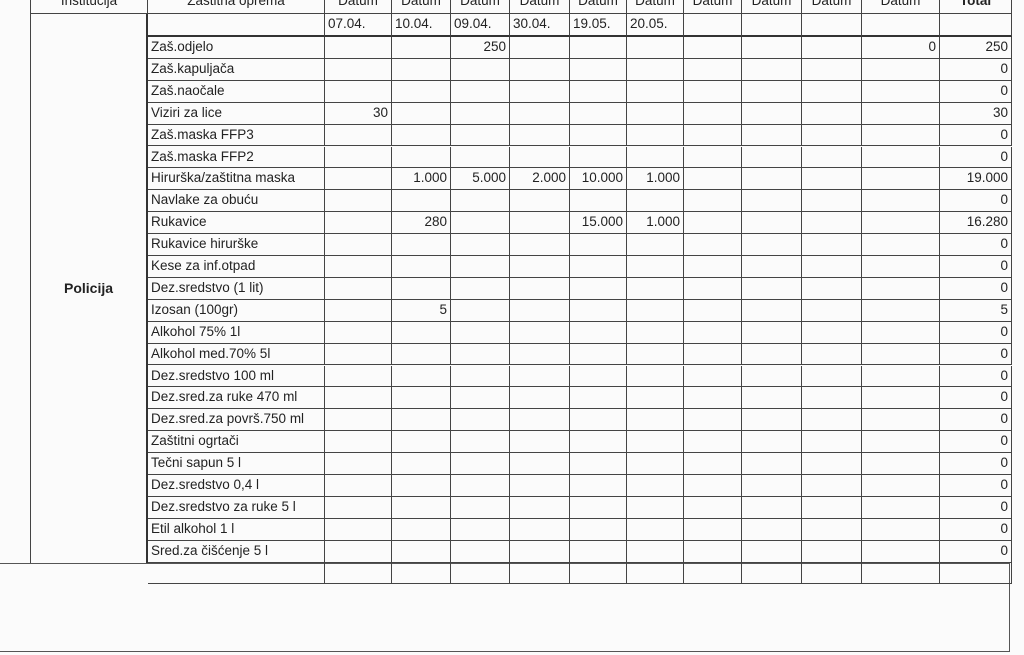 The width and height of the screenshot is (1024, 655). Describe the element at coordinates (772, 25) in the screenshot. I see `date-cell` at that location.